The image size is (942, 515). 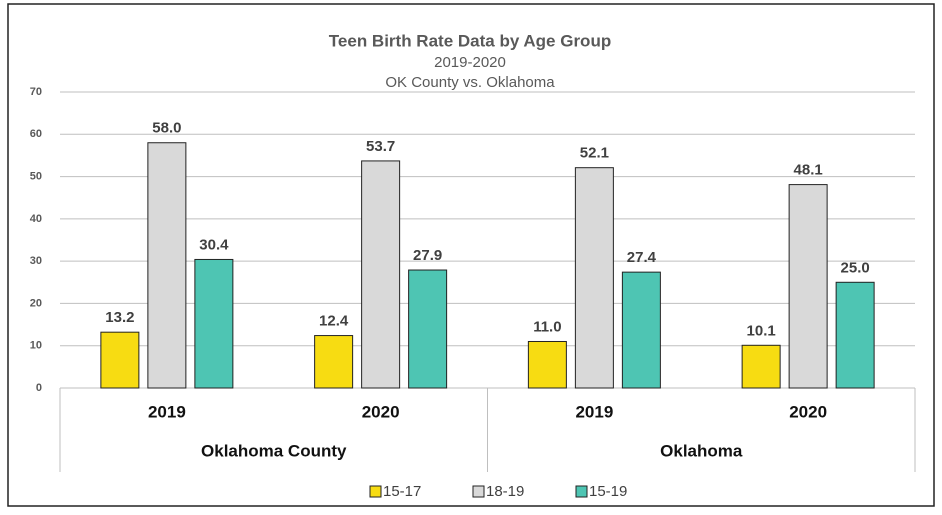 What do you see at coordinates (470, 40) in the screenshot?
I see `chart-title: Teen Birth Rate Data by Age Group` at bounding box center [470, 40].